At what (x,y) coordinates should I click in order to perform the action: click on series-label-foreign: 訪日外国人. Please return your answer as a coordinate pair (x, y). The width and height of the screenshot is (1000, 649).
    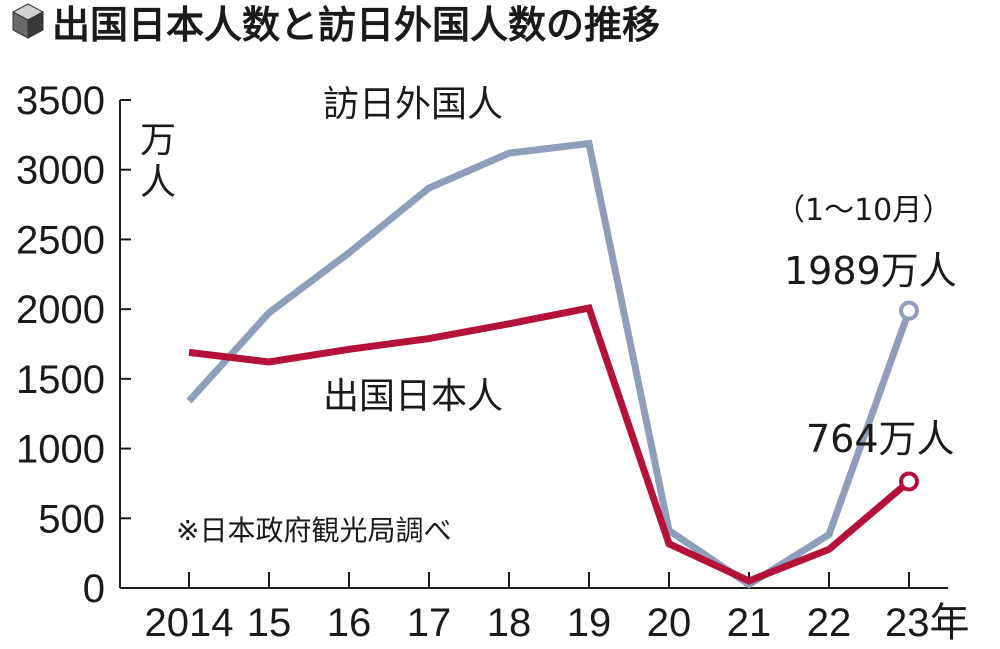
    Looking at the image, I should click on (413, 104).